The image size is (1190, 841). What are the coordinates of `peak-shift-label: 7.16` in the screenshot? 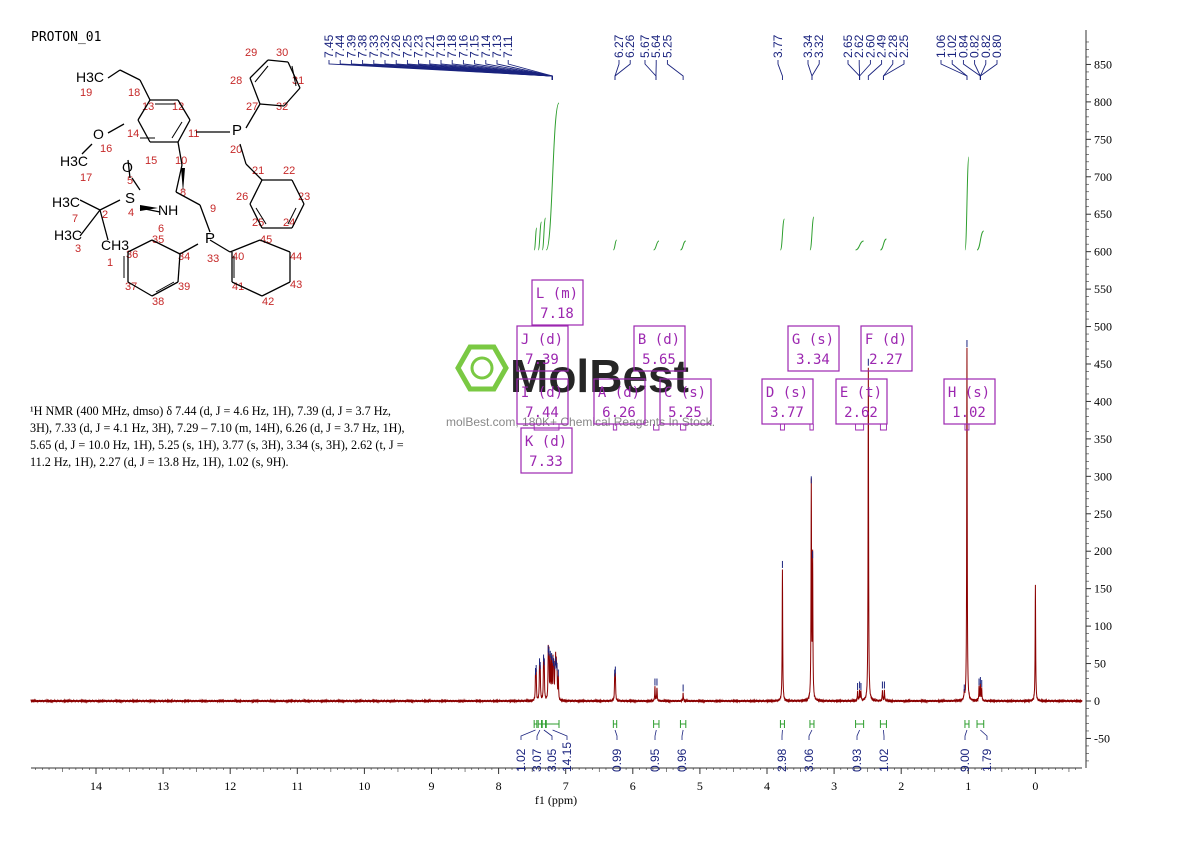 It's located at (463, 46).